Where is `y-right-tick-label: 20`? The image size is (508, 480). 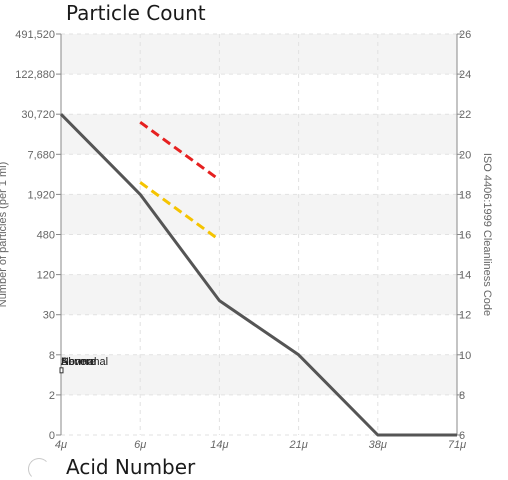 y-right-tick-label: 20 is located at coordinates (465, 155).